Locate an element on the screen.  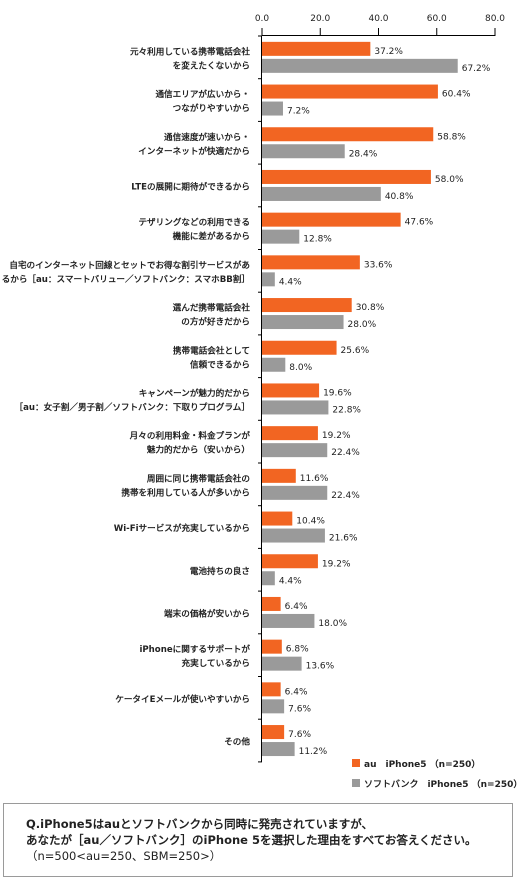
question-line-1: Q.iPhone5はauとソフトバンクから同時に発売されていますが、 is located at coordinates (200, 824).